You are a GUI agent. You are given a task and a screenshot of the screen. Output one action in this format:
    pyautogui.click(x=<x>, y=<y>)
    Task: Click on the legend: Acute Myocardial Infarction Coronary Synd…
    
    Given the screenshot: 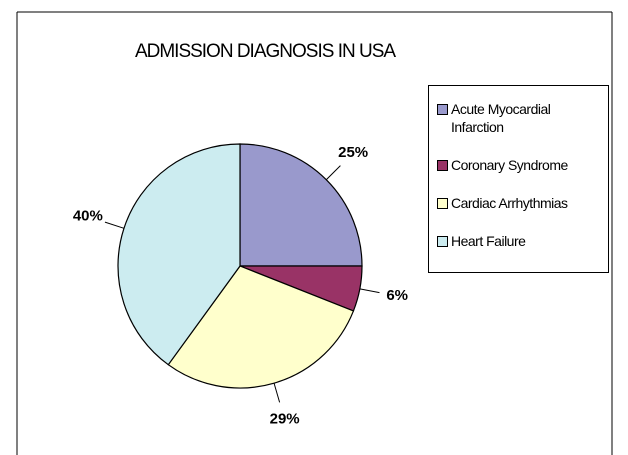 What is the action you would take?
    pyautogui.click(x=518, y=179)
    